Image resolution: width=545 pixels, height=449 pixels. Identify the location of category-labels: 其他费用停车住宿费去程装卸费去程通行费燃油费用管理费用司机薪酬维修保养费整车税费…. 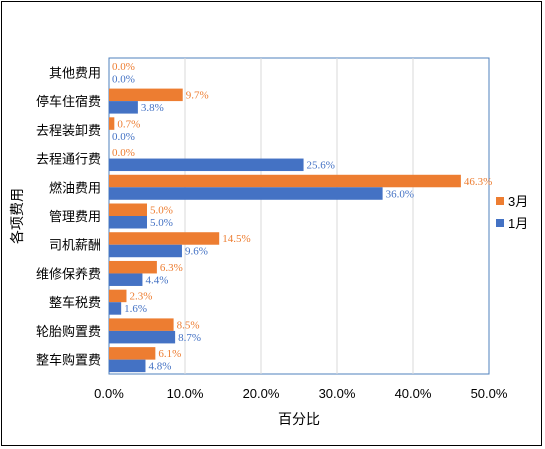
(68, 217).